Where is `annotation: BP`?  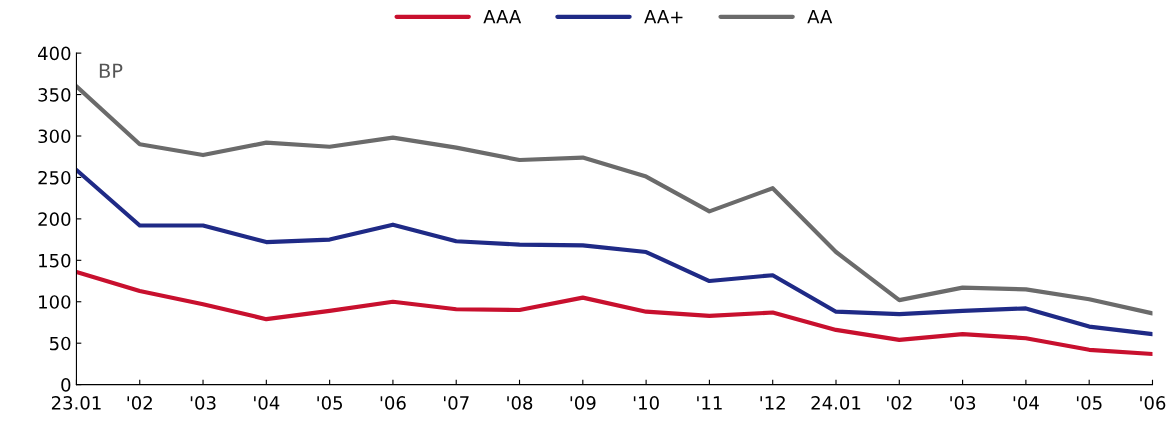 annotation: BP is located at coordinates (111, 70).